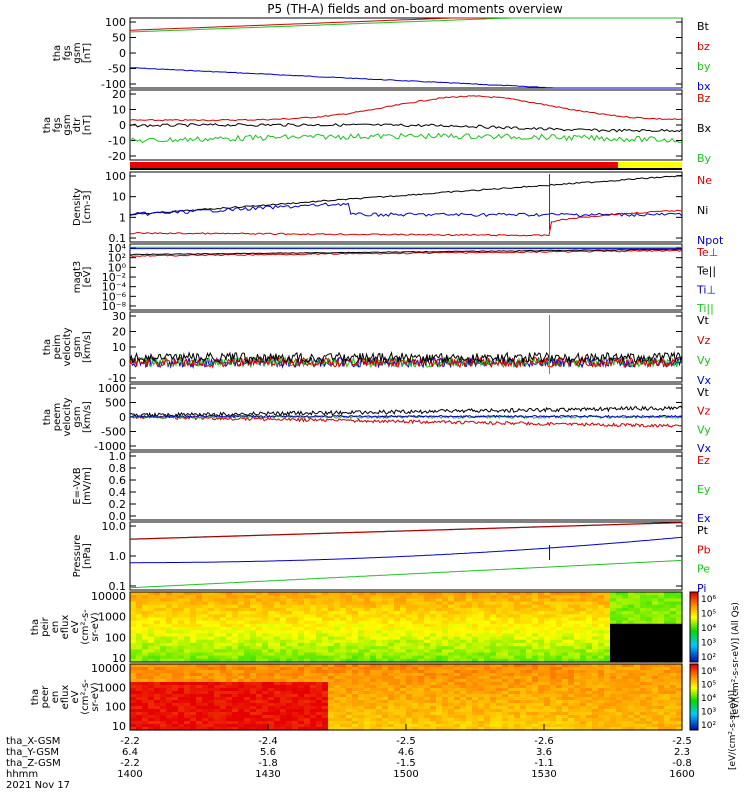 Image resolution: width=750 pixels, height=800 pixels. I want to click on y-tick-label: 20, so click(119, 332).